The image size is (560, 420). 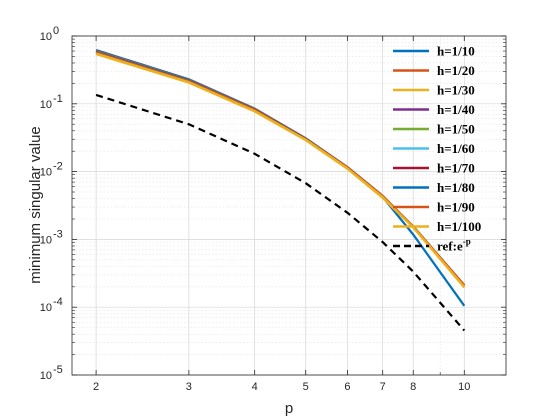 What do you see at coordinates (58, 370) in the screenshot?
I see `y-tick-label-exponent: -5` at bounding box center [58, 370].